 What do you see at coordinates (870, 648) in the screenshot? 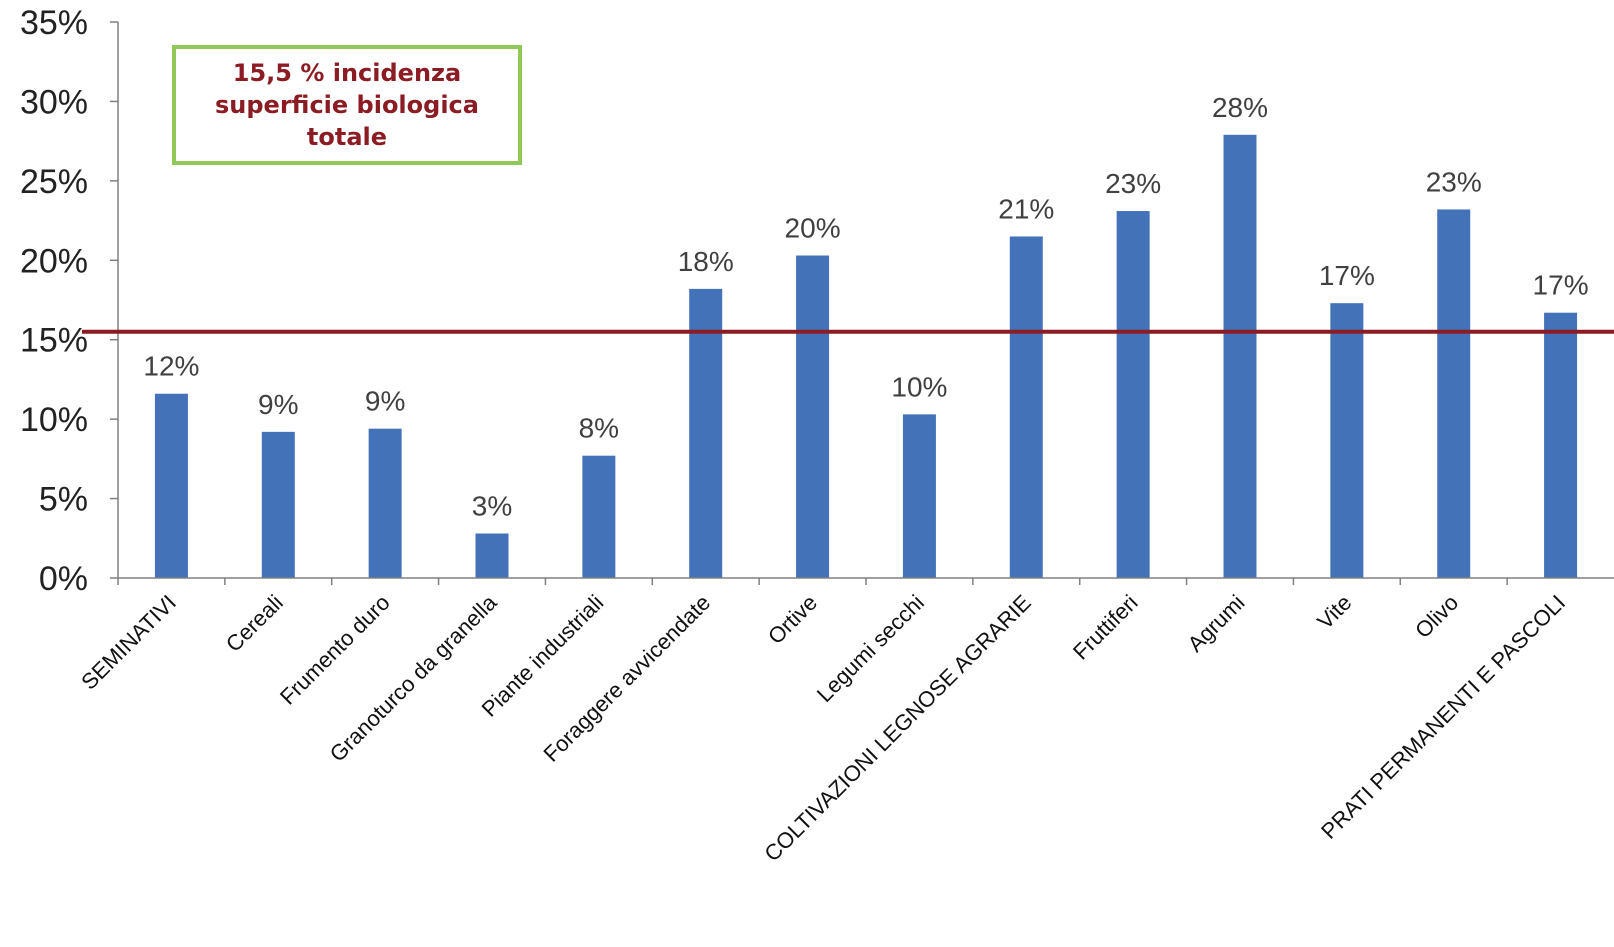
I see `x-tick-label: Legumi secchi` at bounding box center [870, 648].